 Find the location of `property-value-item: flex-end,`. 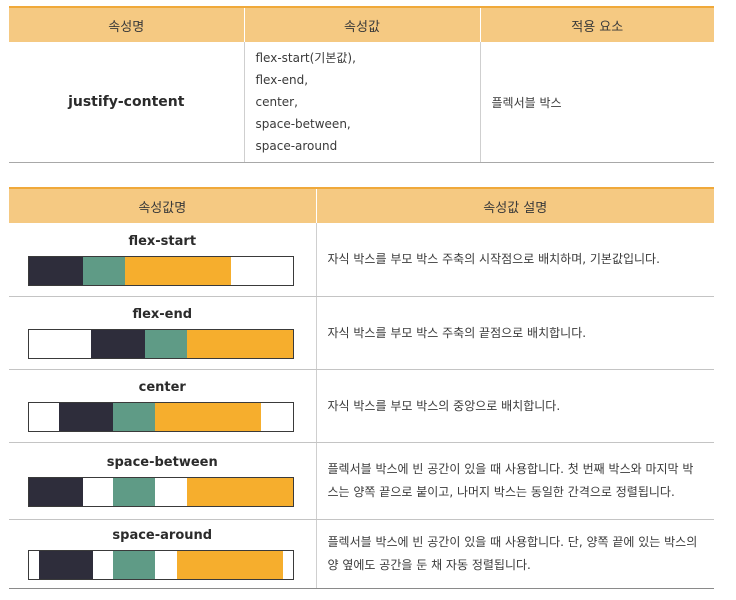

property-value-item: flex-end, is located at coordinates (282, 80).